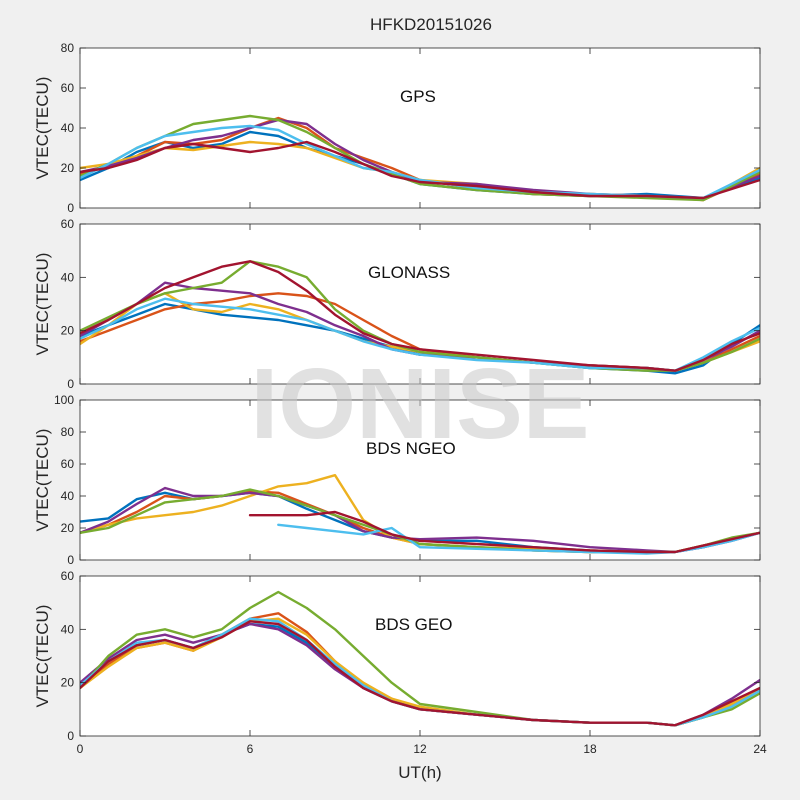  Describe the element at coordinates (418, 96) in the screenshot. I see `panel-annotation: GPS` at that location.